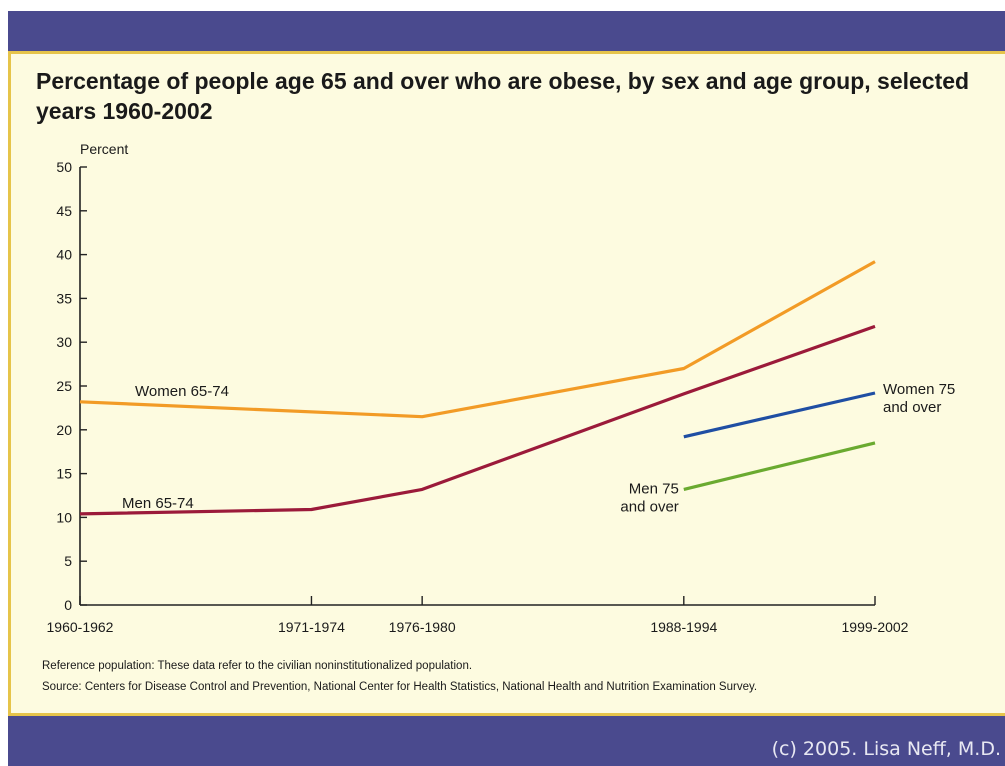  What do you see at coordinates (64, 517) in the screenshot?
I see `y-tick-label: 10` at bounding box center [64, 517].